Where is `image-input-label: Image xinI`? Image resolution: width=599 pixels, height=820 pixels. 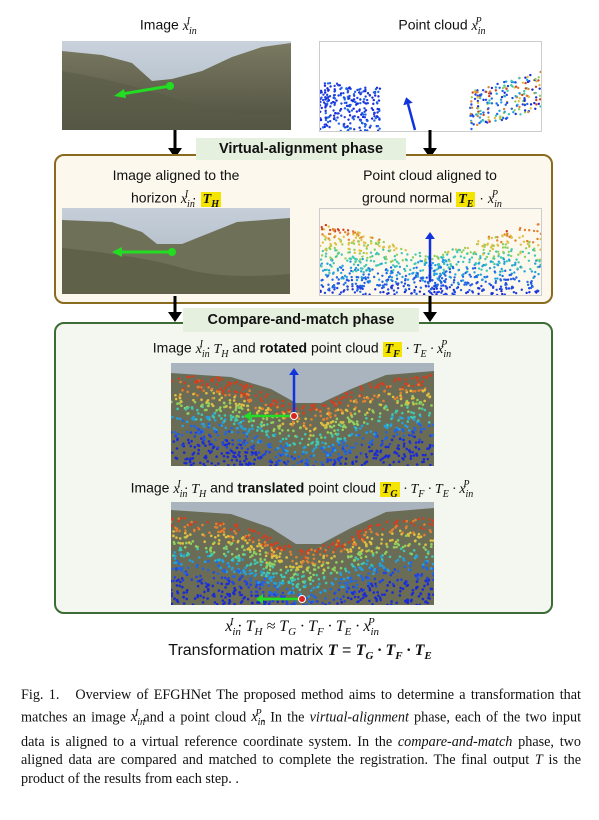 image-input-label: Image xinI is located at coordinates (168, 26).